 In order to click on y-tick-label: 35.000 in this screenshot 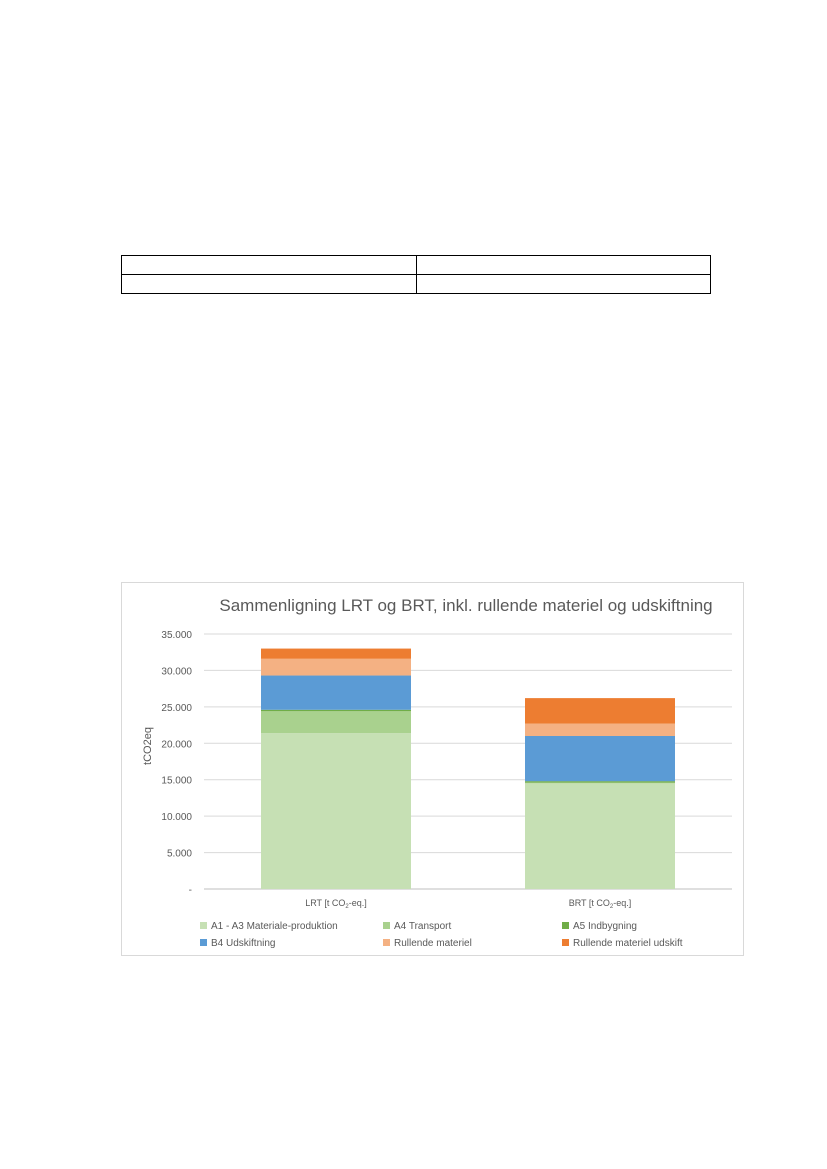, I will do `click(176, 635)`.